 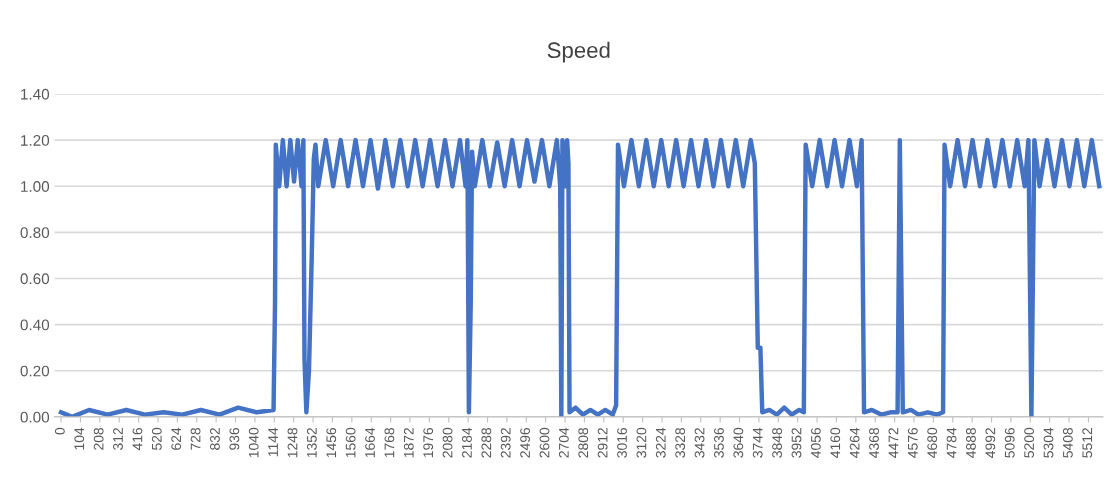 What do you see at coordinates (215, 439) in the screenshot?
I see `x-tick-label: 832` at bounding box center [215, 439].